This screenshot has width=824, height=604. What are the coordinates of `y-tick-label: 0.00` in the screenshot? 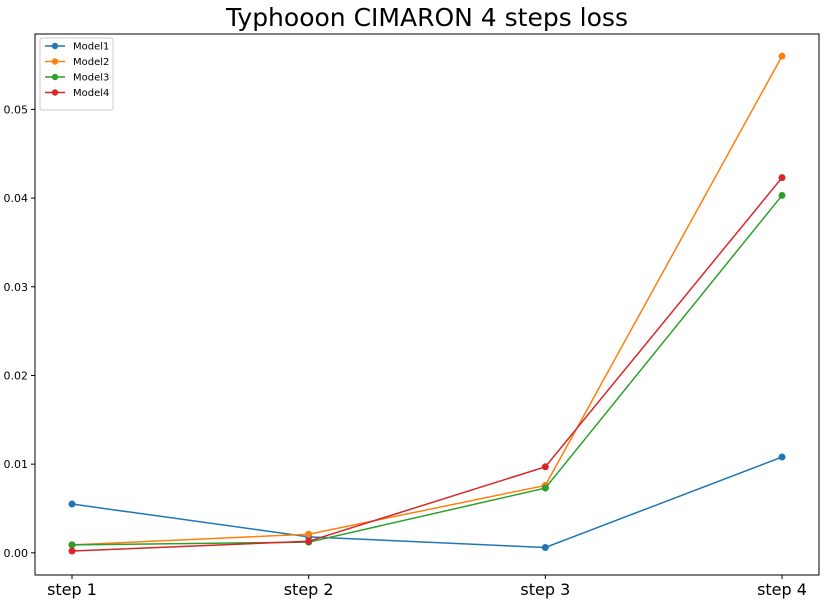 It's located at (16, 553).